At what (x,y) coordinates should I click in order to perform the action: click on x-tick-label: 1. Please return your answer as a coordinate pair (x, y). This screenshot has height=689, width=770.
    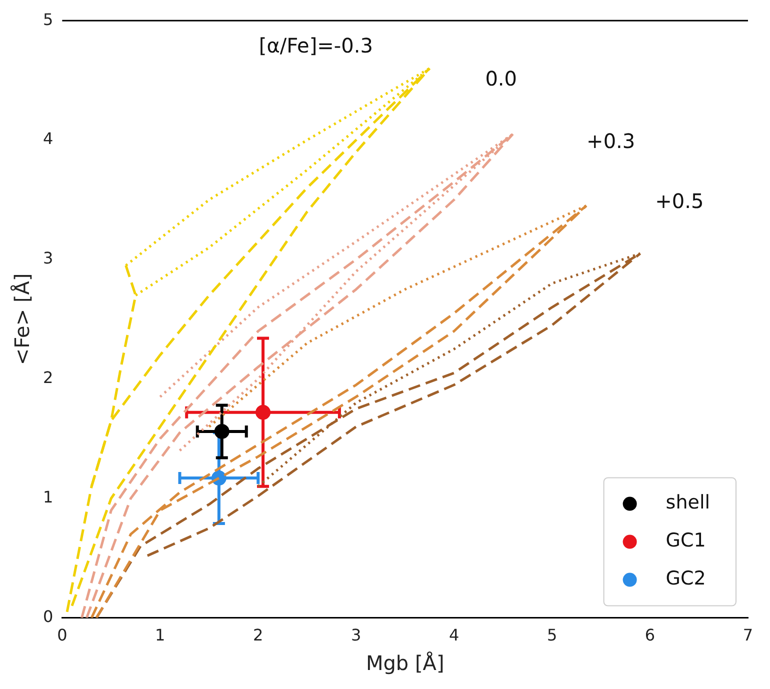
    Looking at the image, I should click on (160, 635).